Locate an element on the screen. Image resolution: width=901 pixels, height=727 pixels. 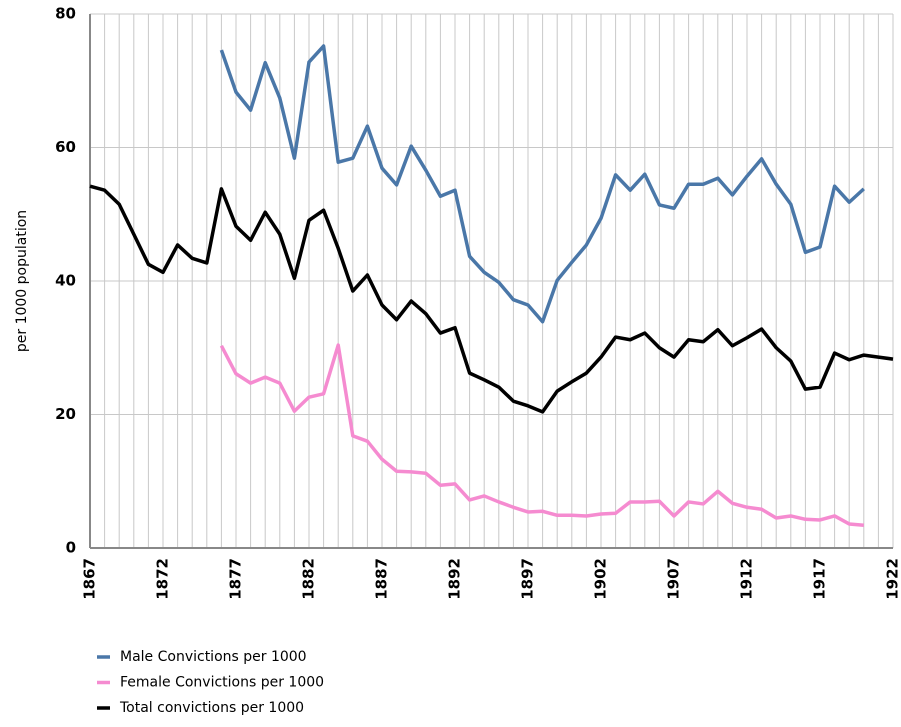
x-tick-label: 1897 is located at coordinates (528, 579).